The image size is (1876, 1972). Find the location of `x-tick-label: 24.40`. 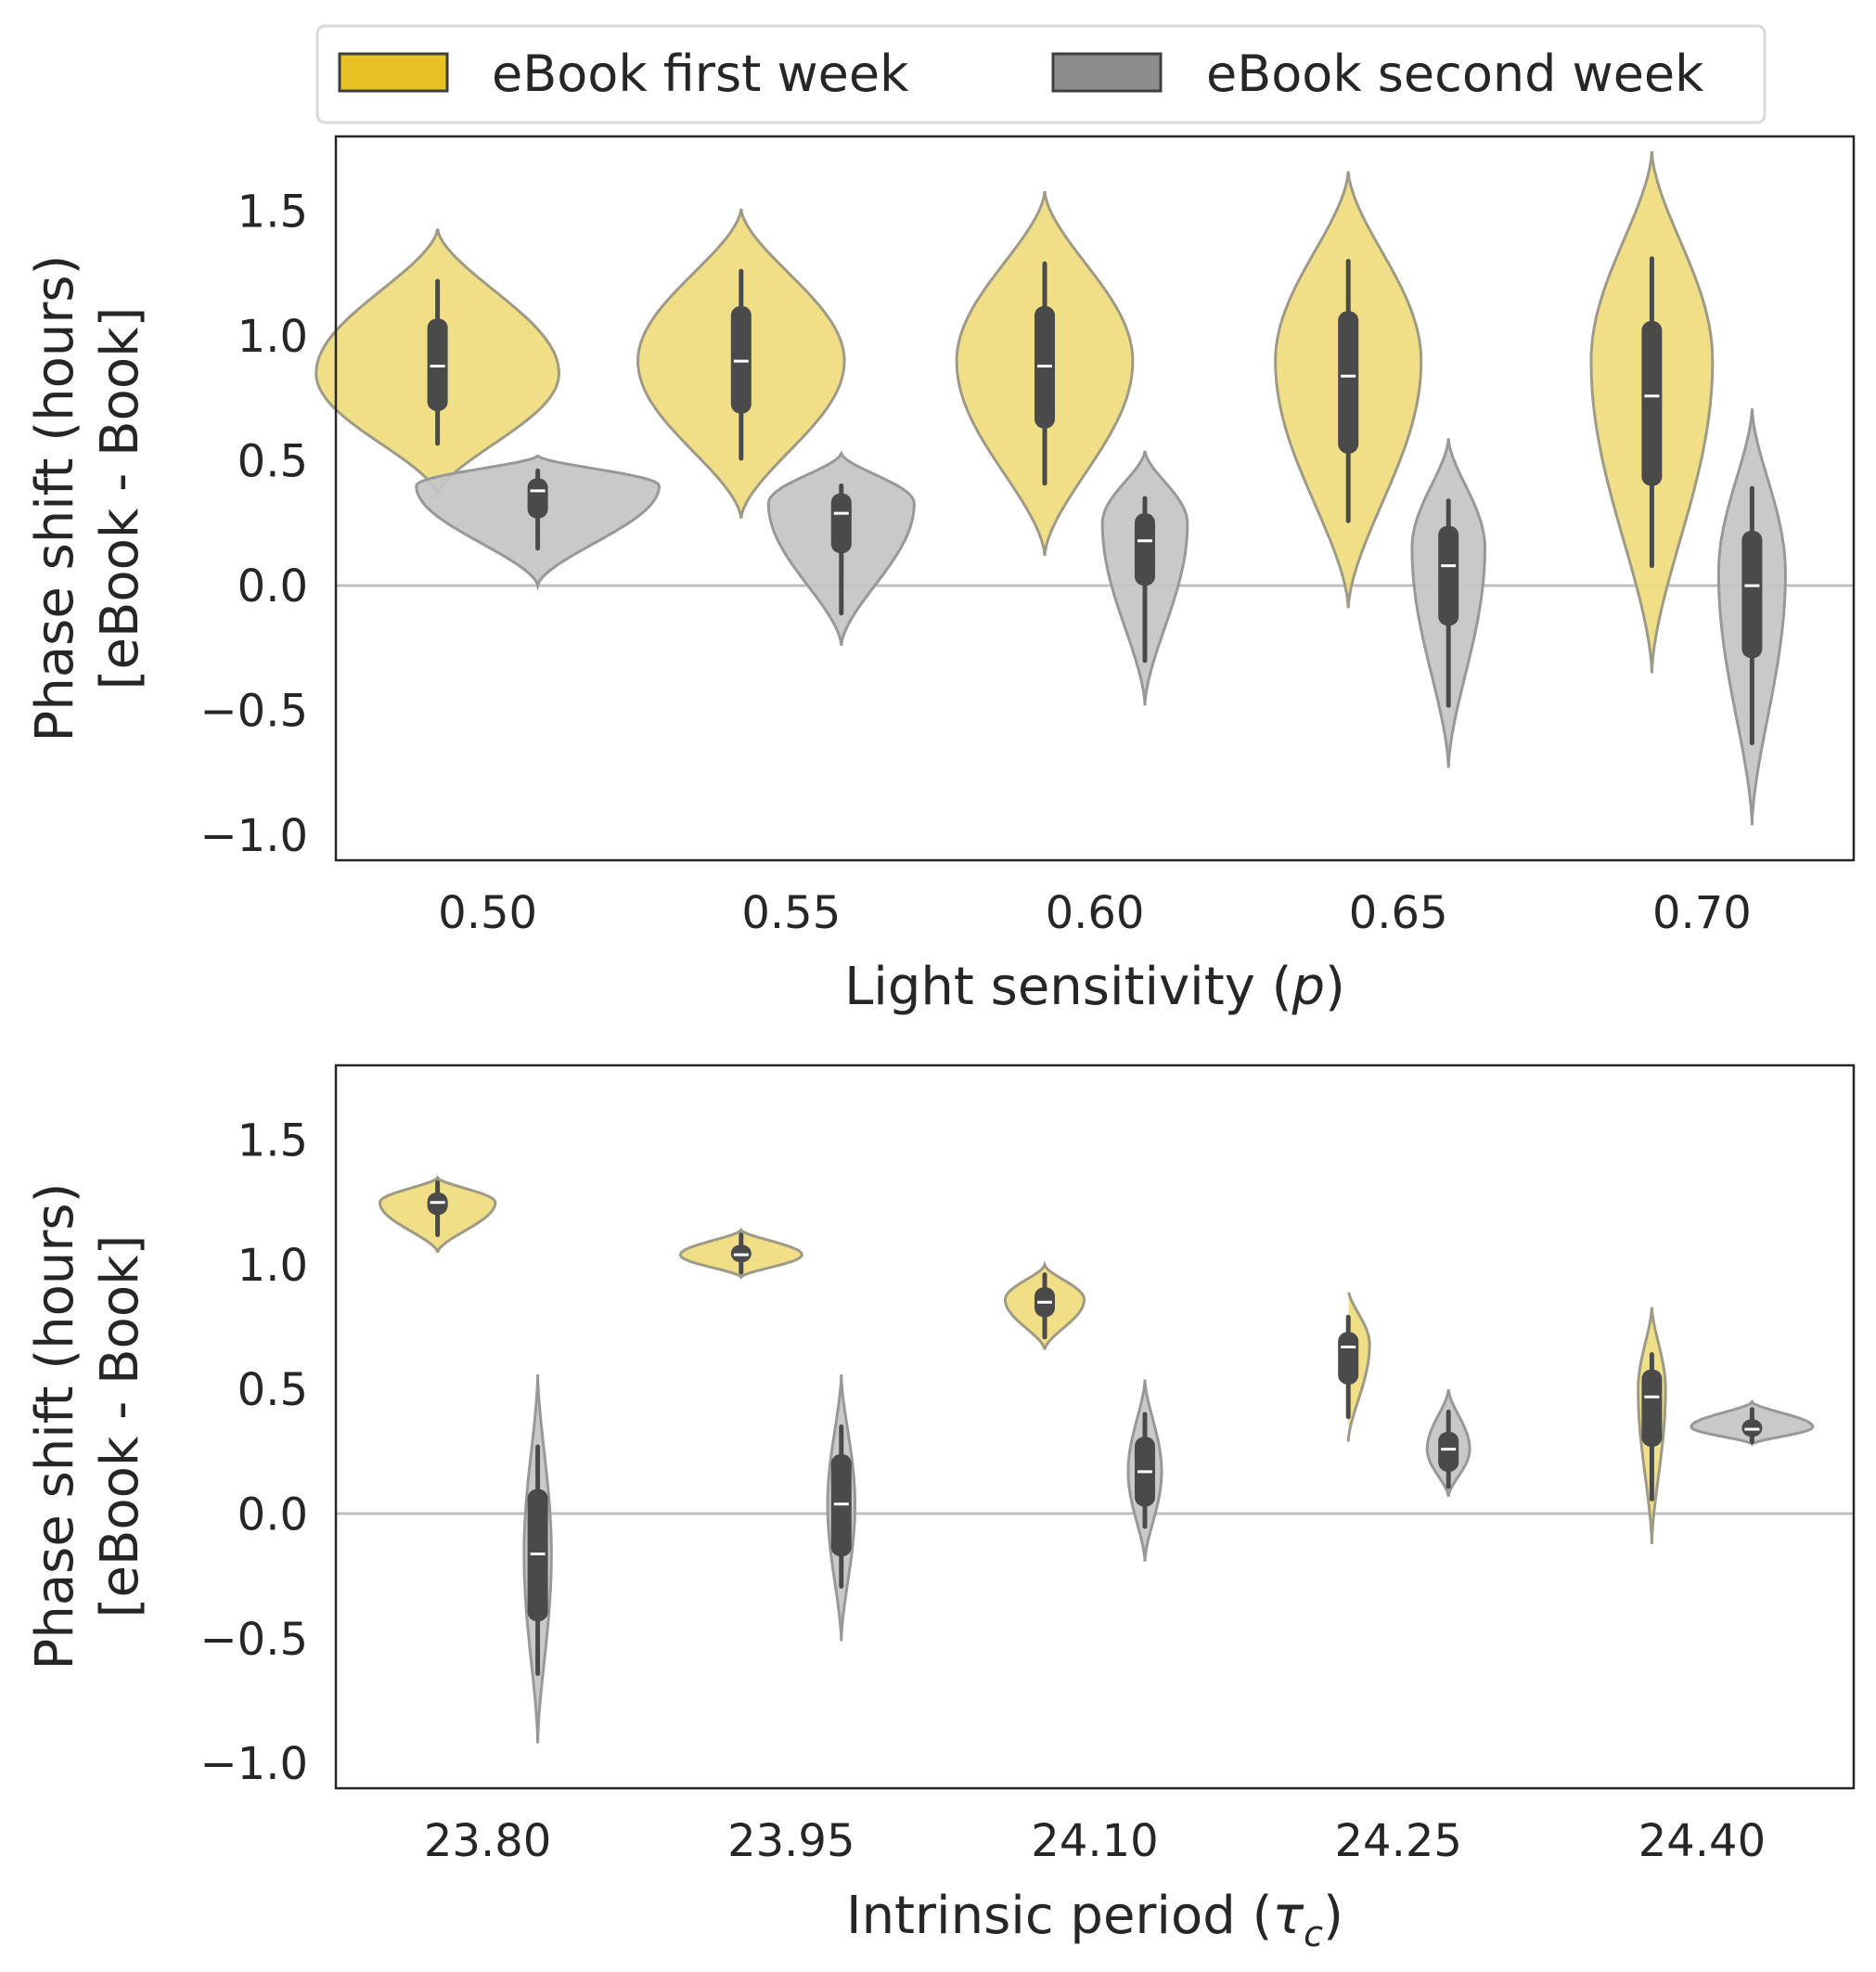

x-tick-label: 24.40 is located at coordinates (1702, 1841).